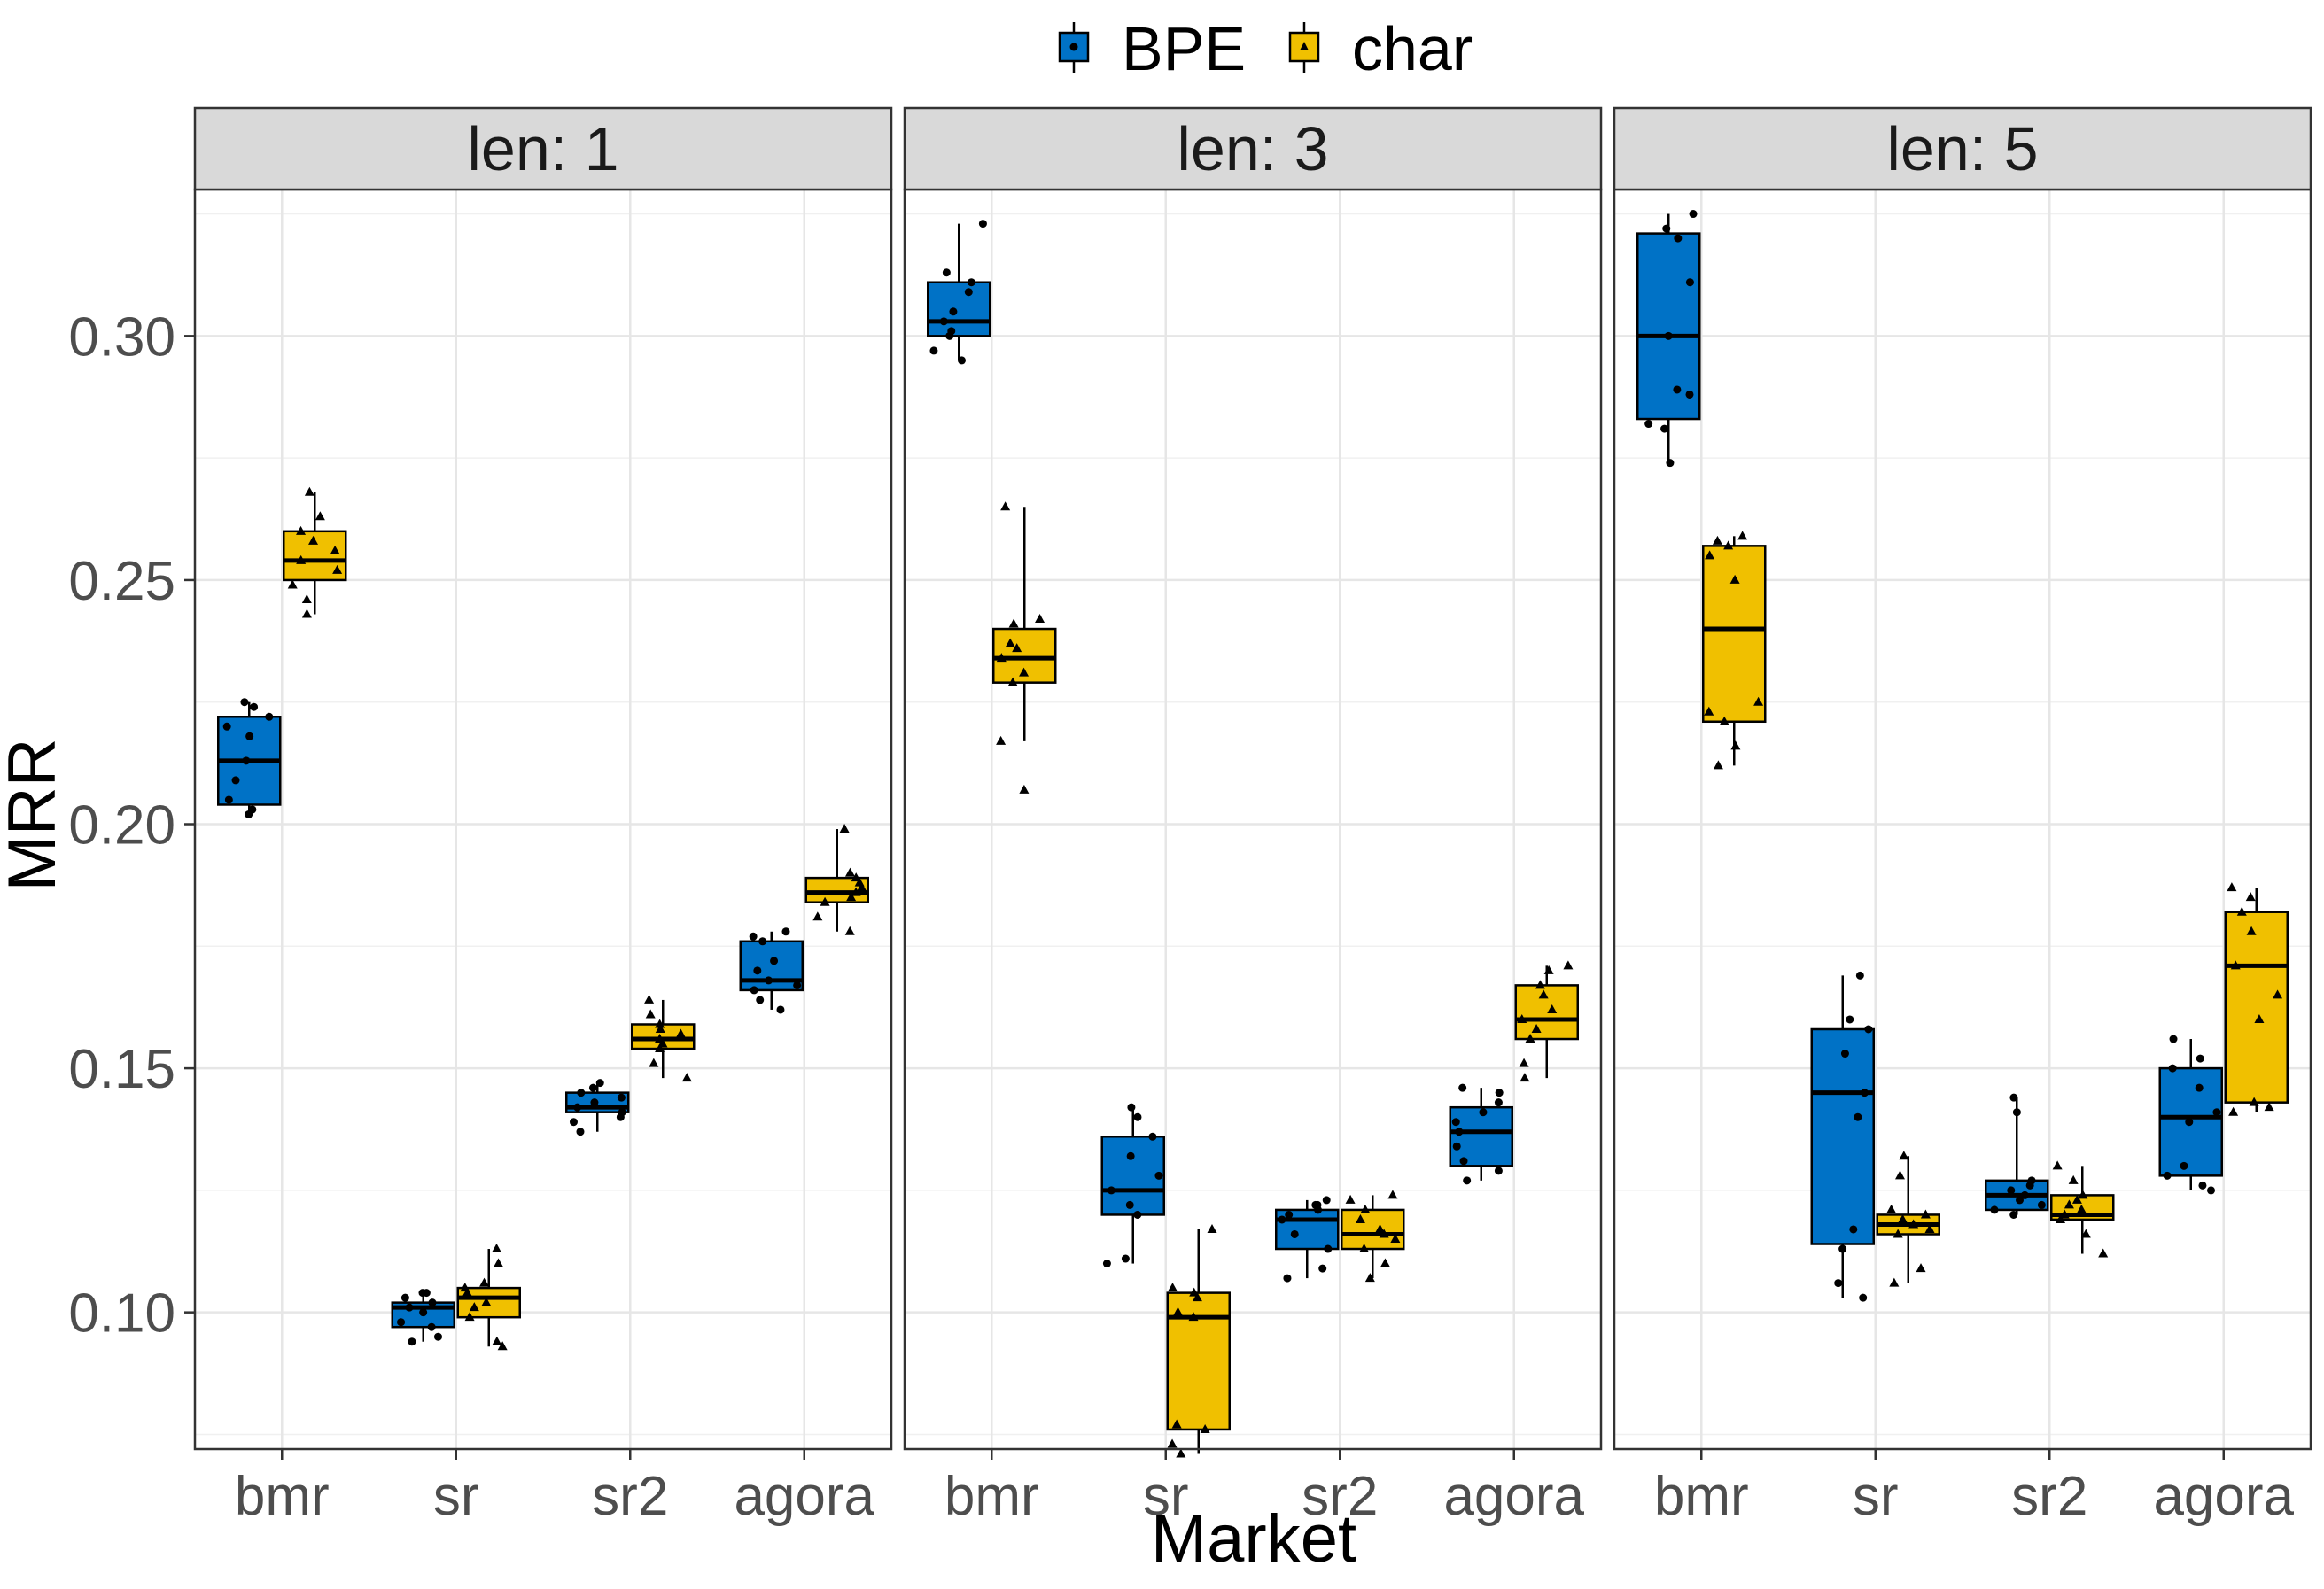 Image resolution: width=2324 pixels, height=1589 pixels. What do you see at coordinates (542, 148) in the screenshot?
I see `panel-len-1-strip-title: len: 1` at bounding box center [542, 148].